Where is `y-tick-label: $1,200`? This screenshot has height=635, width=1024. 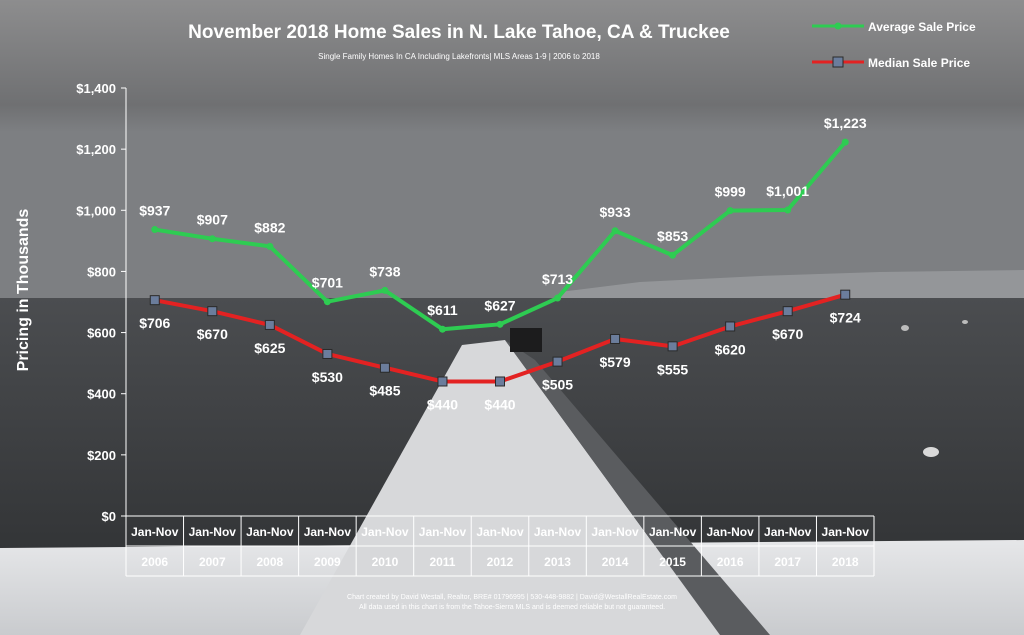
y-tick-label: $1,200 is located at coordinates (96, 149).